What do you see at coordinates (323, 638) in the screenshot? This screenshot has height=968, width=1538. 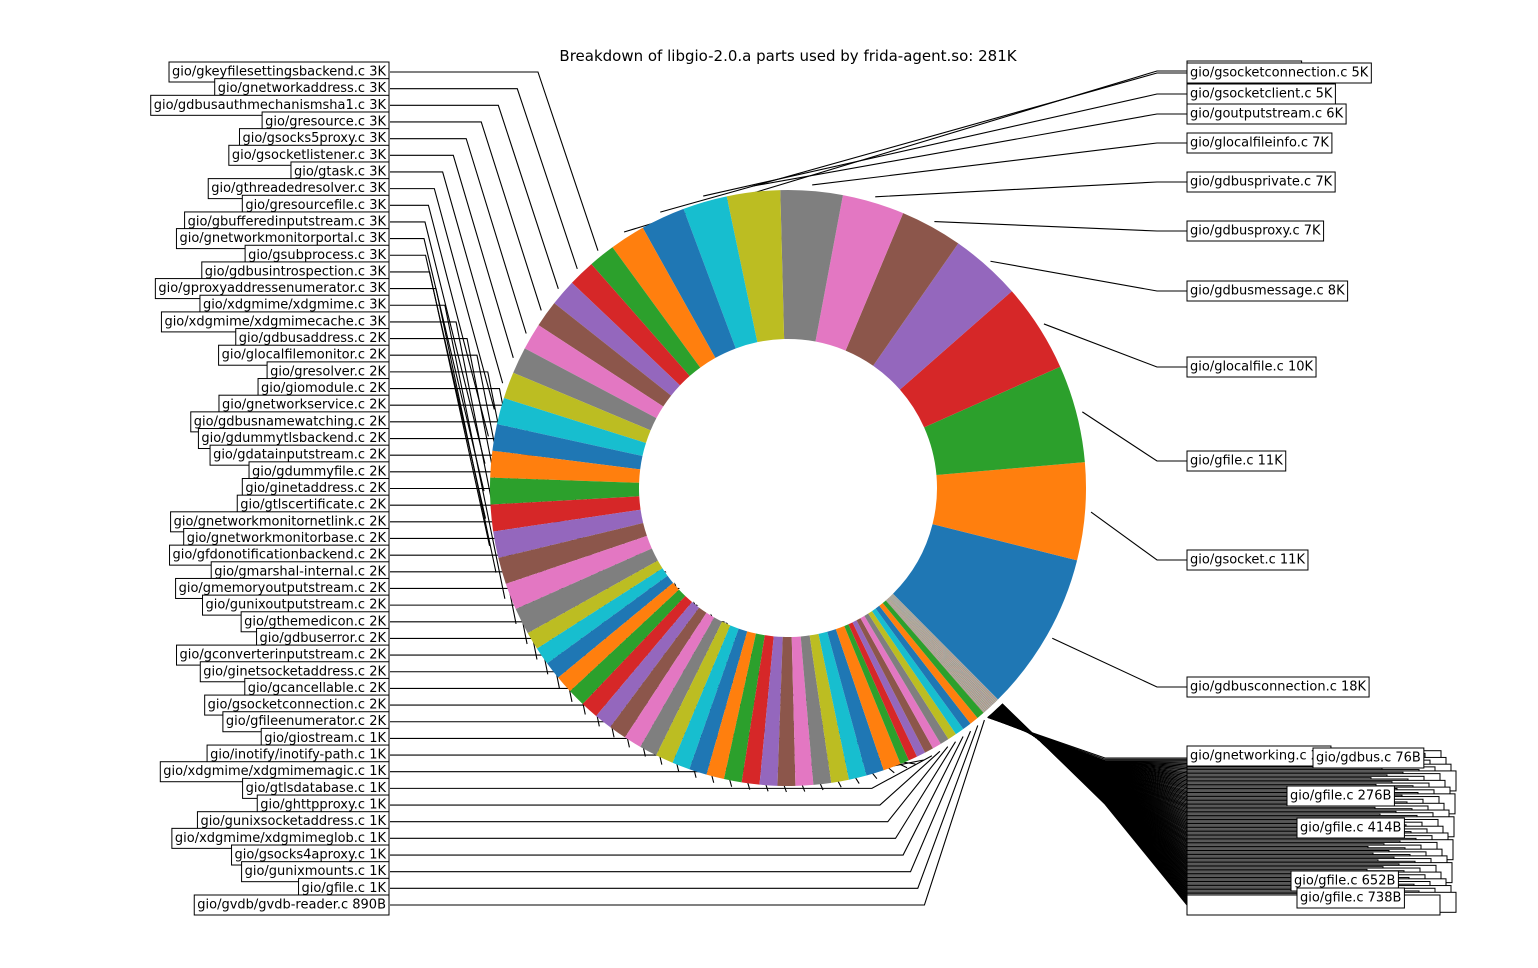 I see `left-label: gio/gdbuserror.c 2K` at bounding box center [323, 638].